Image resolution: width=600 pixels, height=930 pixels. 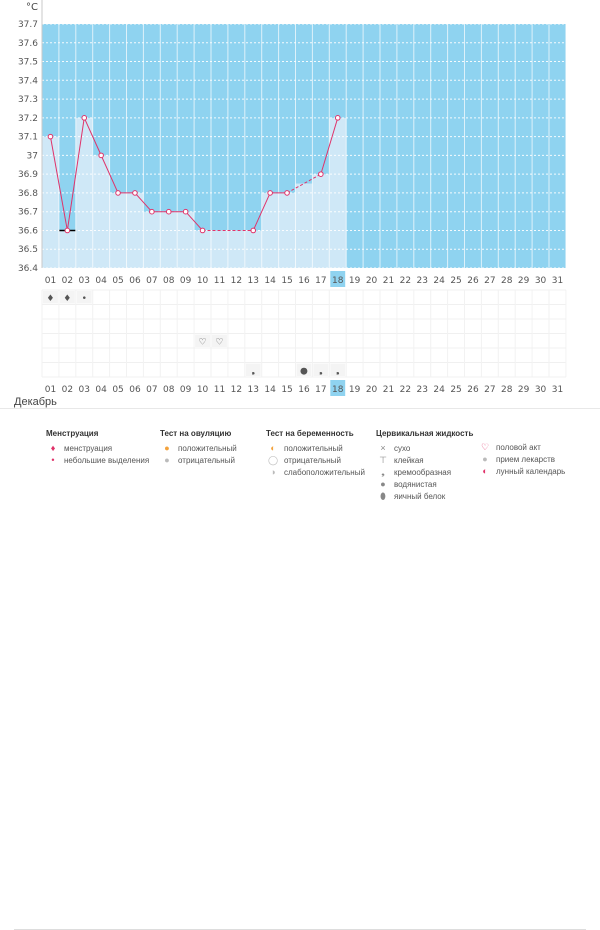 What do you see at coordinates (489, 390) in the screenshot?
I see `x-tick-label-bottom: 27` at bounding box center [489, 390].